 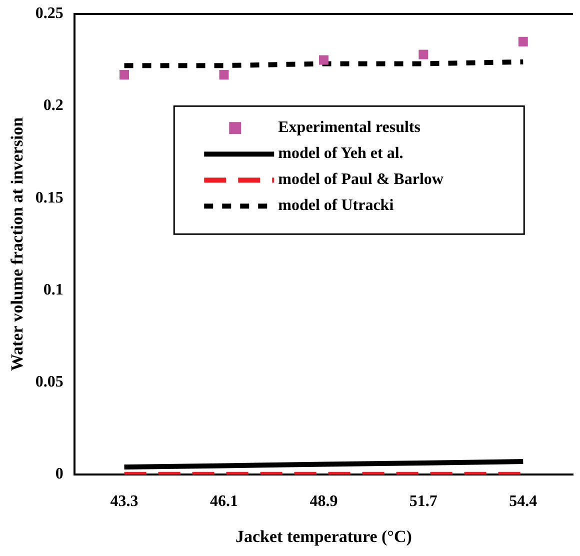 I want to click on y-tick-label: 0, so click(x=59, y=474).